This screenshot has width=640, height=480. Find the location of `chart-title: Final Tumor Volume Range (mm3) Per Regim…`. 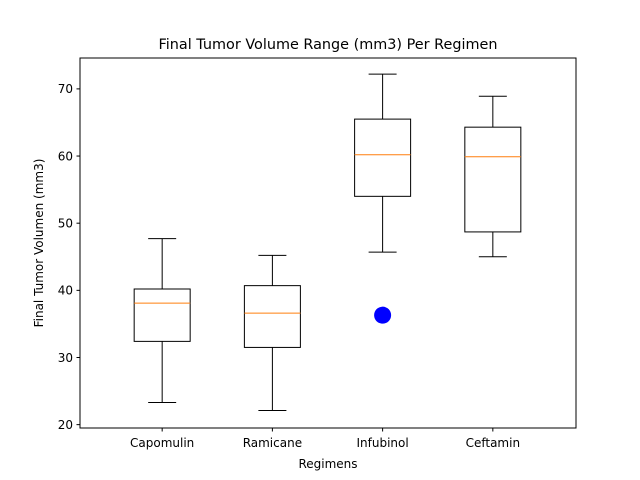

chart-title: Final Tumor Volume Range (mm3) Per Regim… is located at coordinates (328, 45).